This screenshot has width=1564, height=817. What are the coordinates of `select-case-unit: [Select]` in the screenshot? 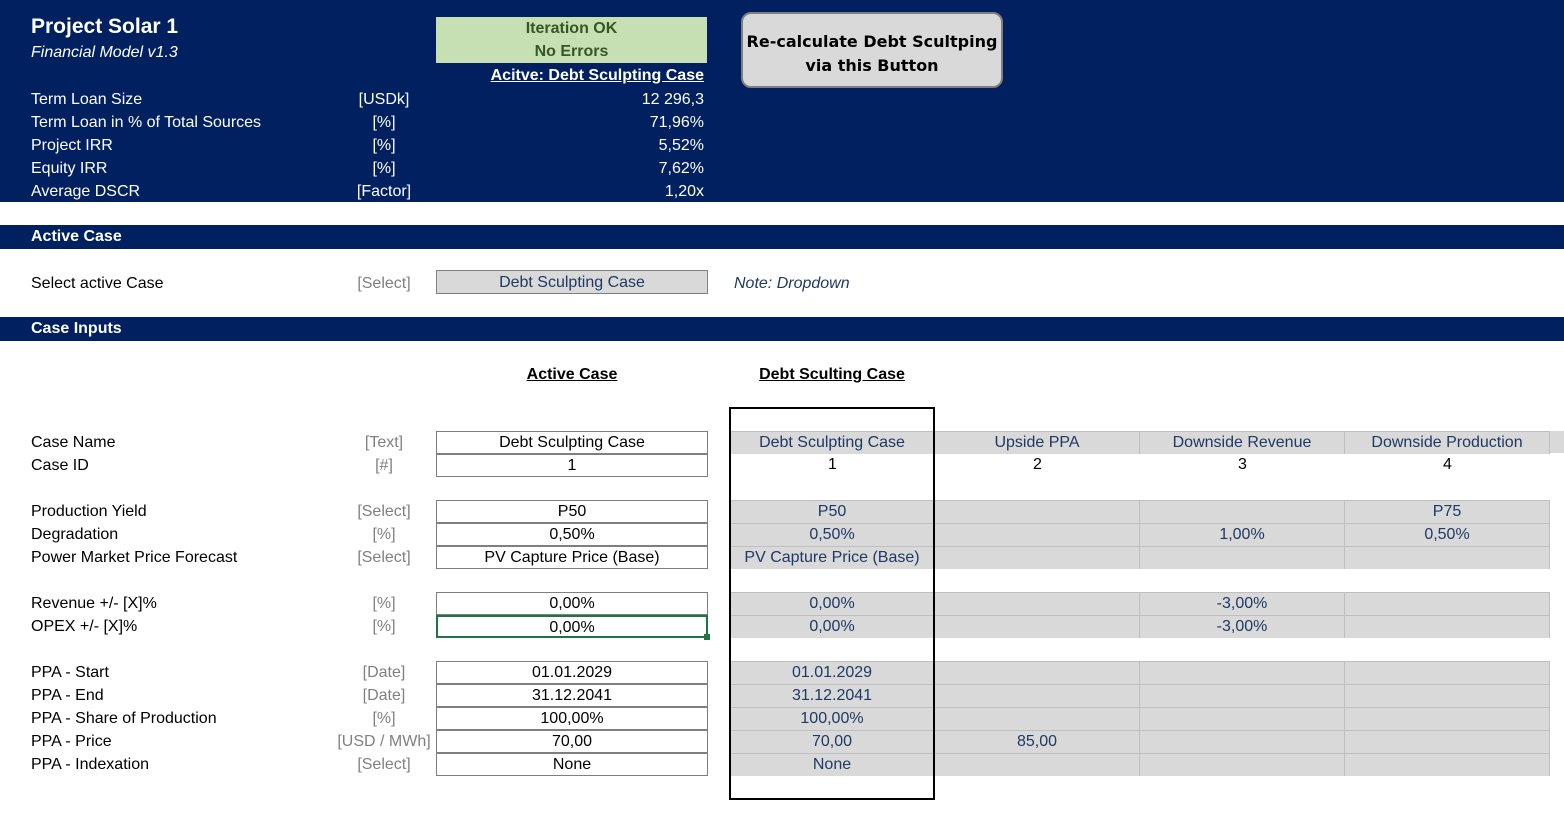 It's located at (384, 283).